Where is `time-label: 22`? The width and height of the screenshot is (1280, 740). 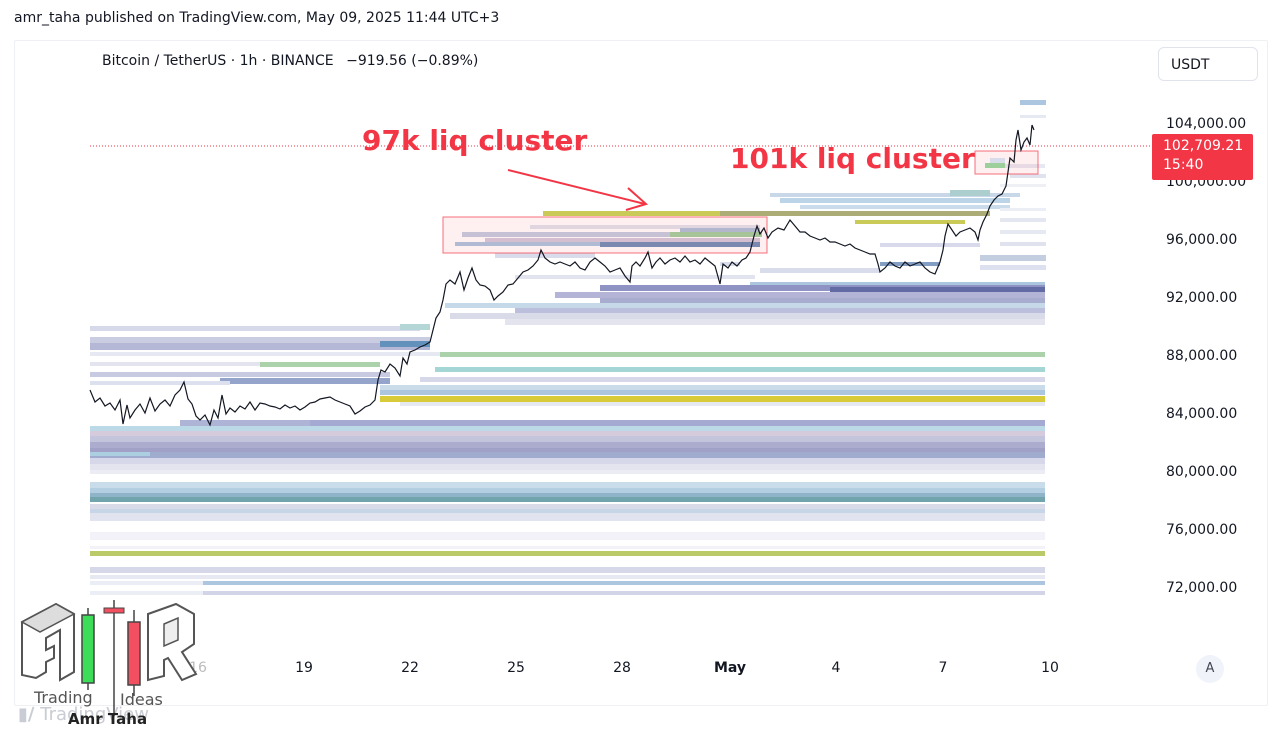 time-label: 22 is located at coordinates (410, 668).